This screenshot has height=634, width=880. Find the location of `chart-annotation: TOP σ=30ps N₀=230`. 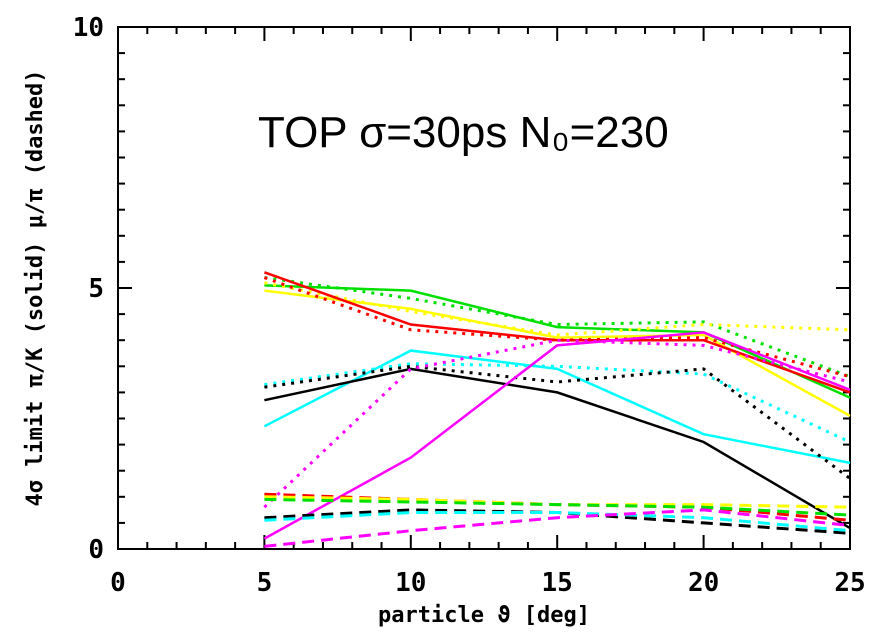

chart-annotation: TOP σ=30ps N₀=230 is located at coordinates (463, 132).